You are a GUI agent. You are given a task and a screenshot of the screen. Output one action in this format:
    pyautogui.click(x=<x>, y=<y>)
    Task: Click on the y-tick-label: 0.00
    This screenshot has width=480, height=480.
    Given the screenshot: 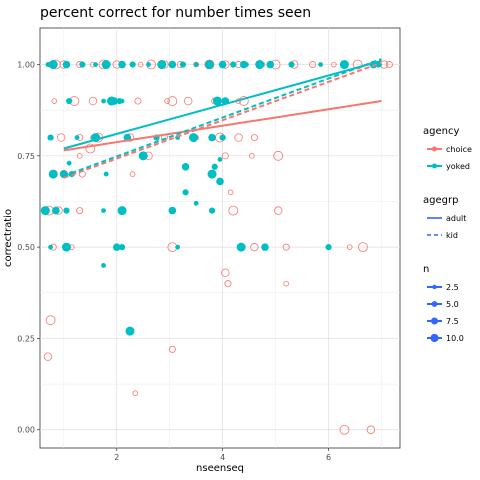 What is the action you would take?
    pyautogui.click(x=26, y=430)
    